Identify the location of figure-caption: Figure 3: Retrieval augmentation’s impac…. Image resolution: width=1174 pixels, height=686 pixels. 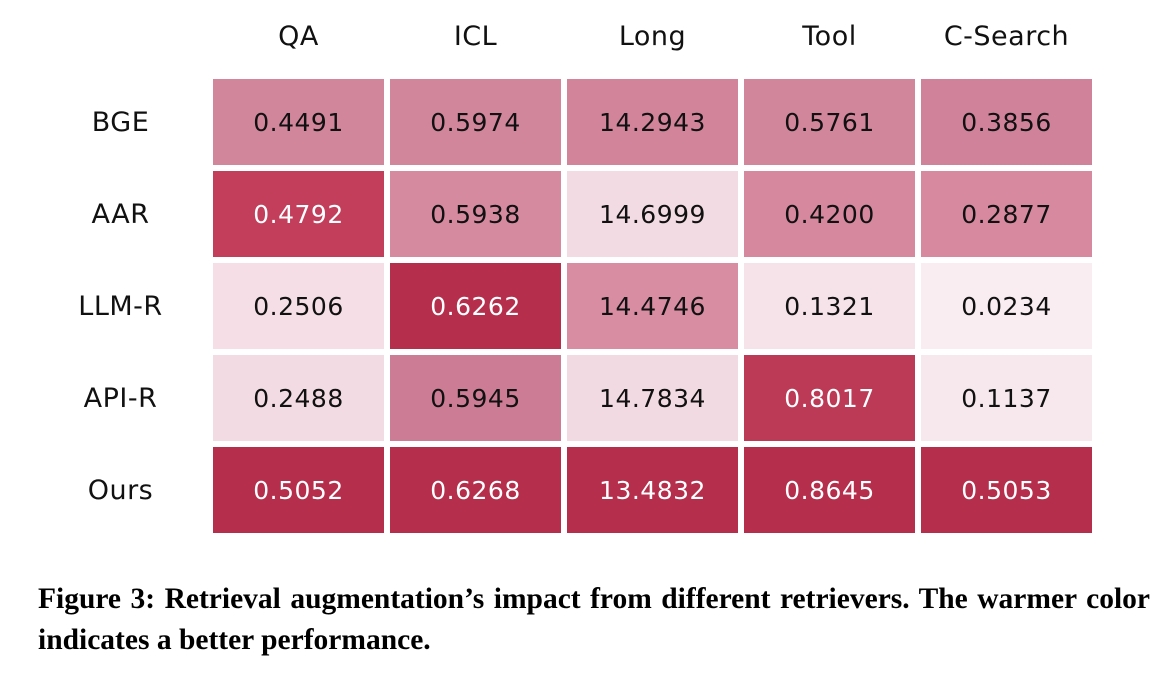
(594, 619).